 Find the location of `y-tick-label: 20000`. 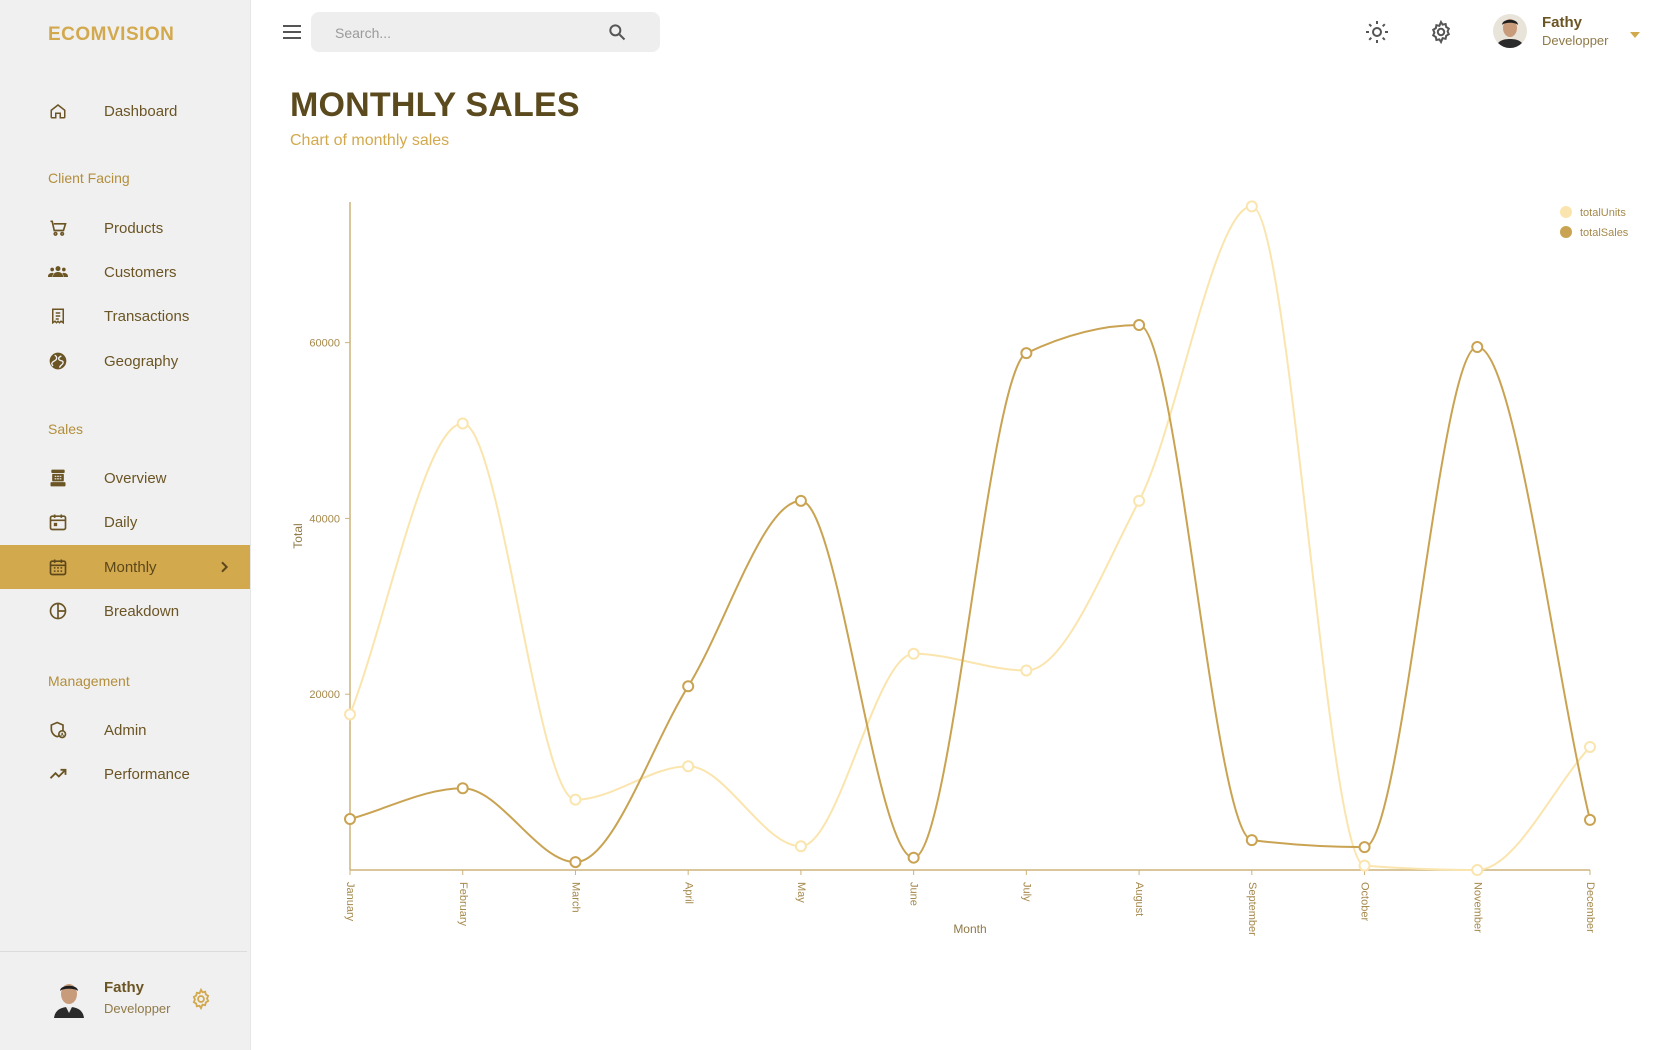

y-tick-label: 20000 is located at coordinates (324, 695).